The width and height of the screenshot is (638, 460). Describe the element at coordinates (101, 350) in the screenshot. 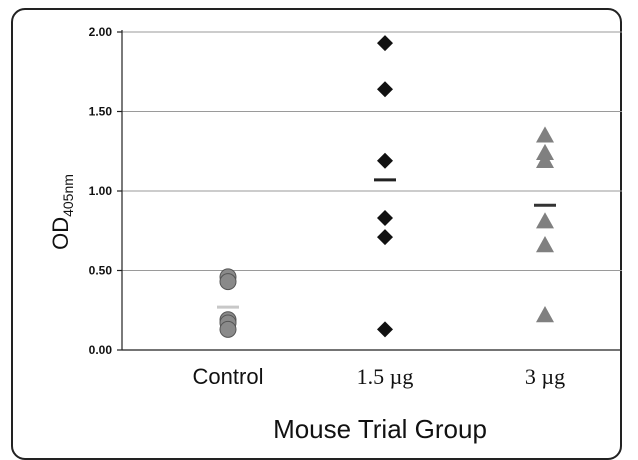

I see `y-tick-label: 0.00` at that location.